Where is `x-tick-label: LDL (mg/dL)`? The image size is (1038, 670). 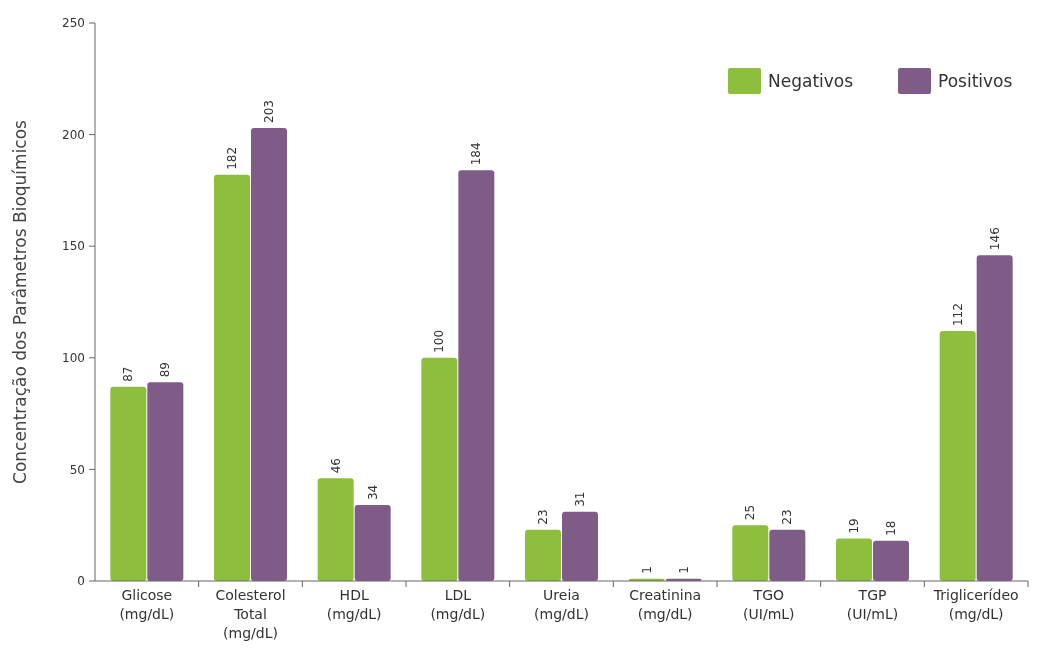 x-tick-label: LDL (mg/dL) is located at coordinates (458, 604).